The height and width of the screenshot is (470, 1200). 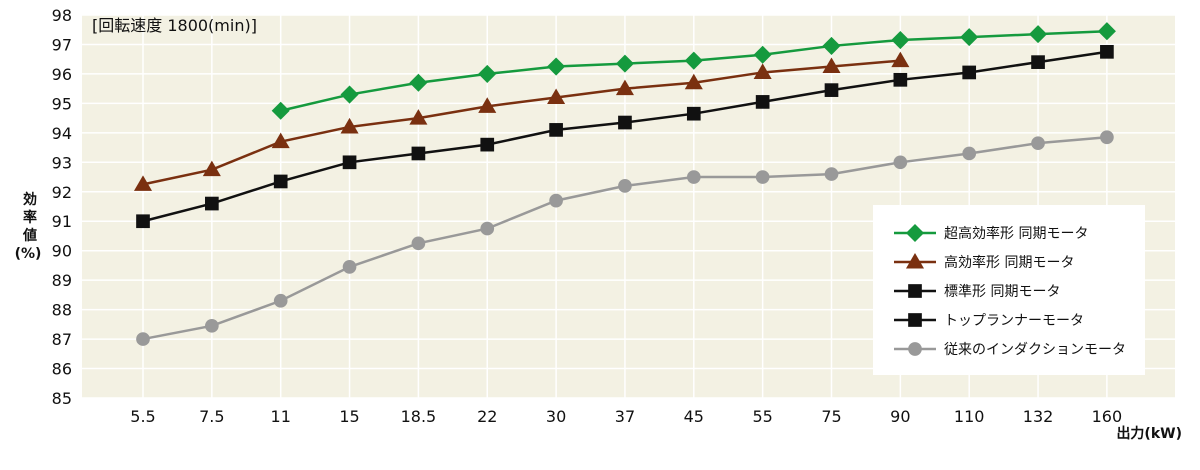 I want to click on y-tick-label-86: 86, so click(x=62, y=369).